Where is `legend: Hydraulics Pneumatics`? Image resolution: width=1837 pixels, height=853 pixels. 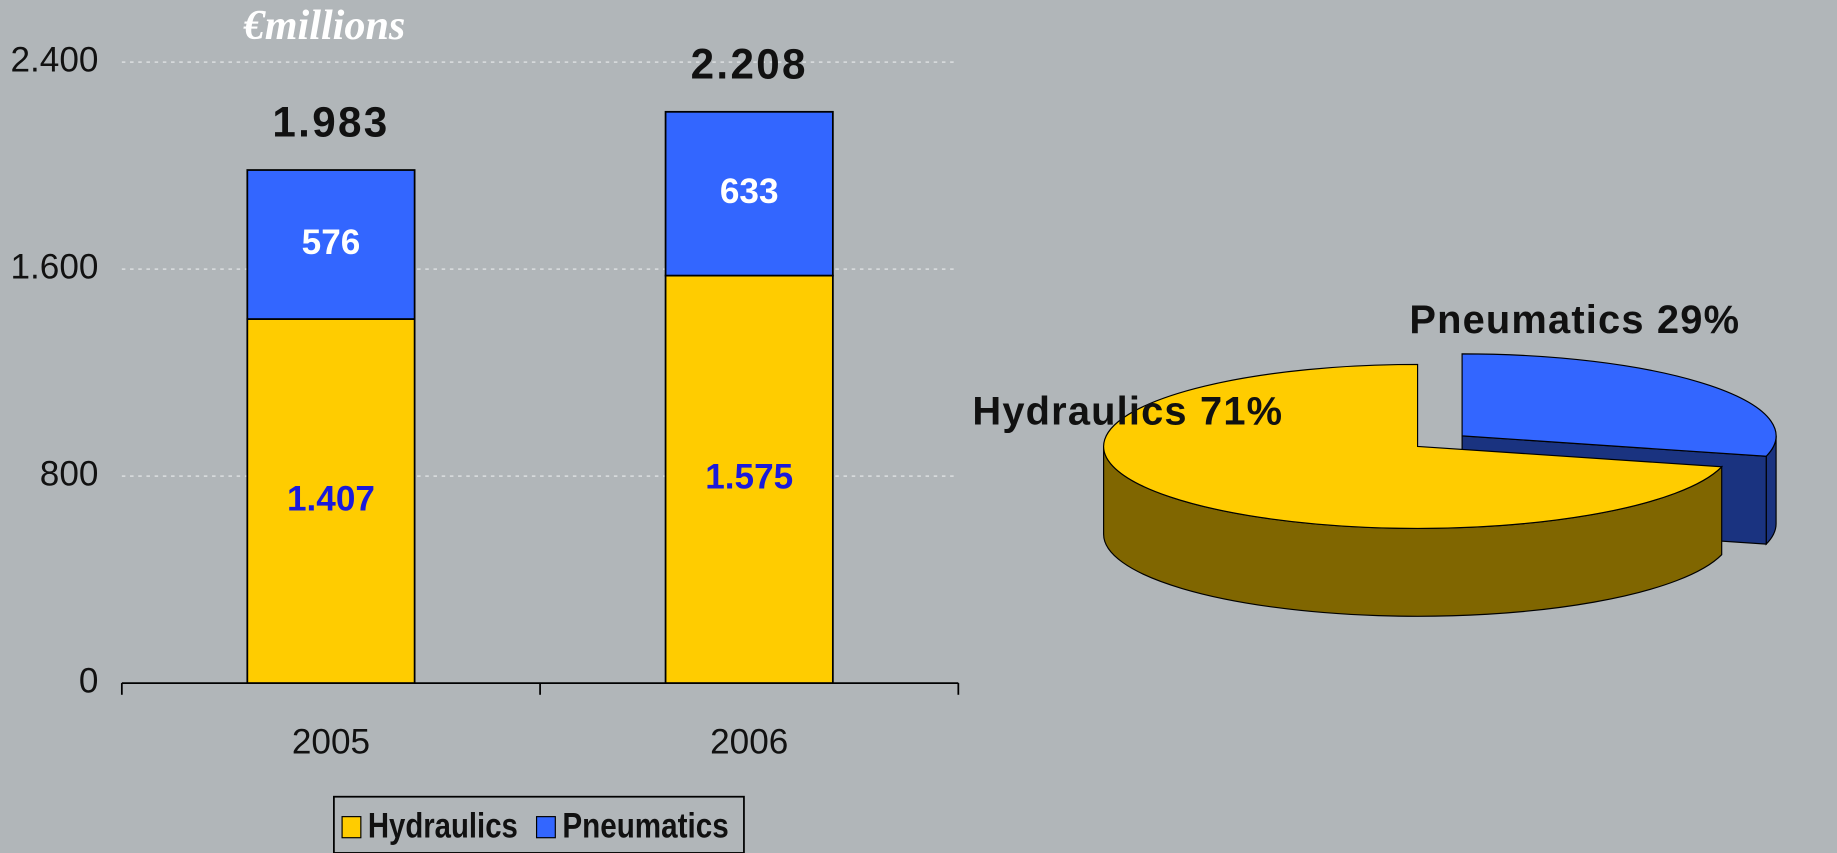
legend: Hydraulics Pneumatics is located at coordinates (539, 824).